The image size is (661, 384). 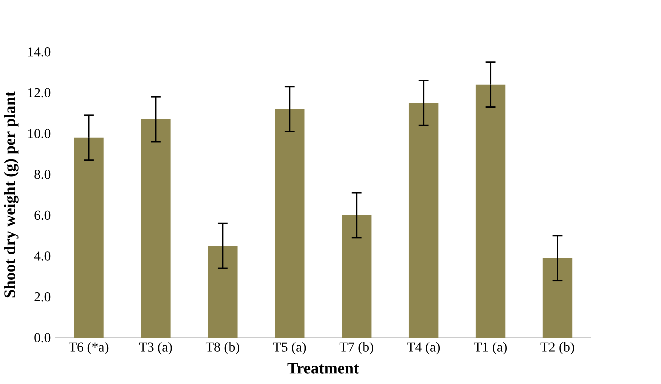 I want to click on x-axis-title: Treatment, so click(x=324, y=368).